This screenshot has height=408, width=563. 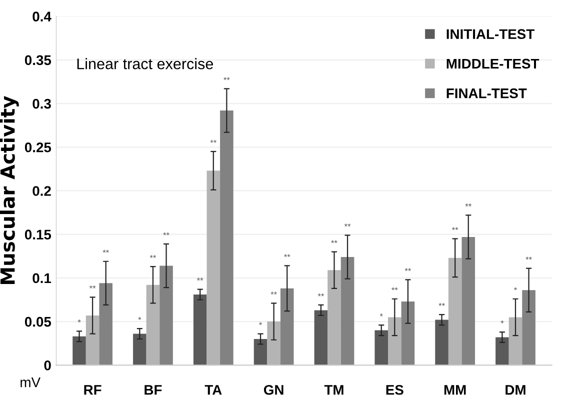 What do you see at coordinates (38, 235) in the screenshot?
I see `y-tick-label: 0.15` at bounding box center [38, 235].